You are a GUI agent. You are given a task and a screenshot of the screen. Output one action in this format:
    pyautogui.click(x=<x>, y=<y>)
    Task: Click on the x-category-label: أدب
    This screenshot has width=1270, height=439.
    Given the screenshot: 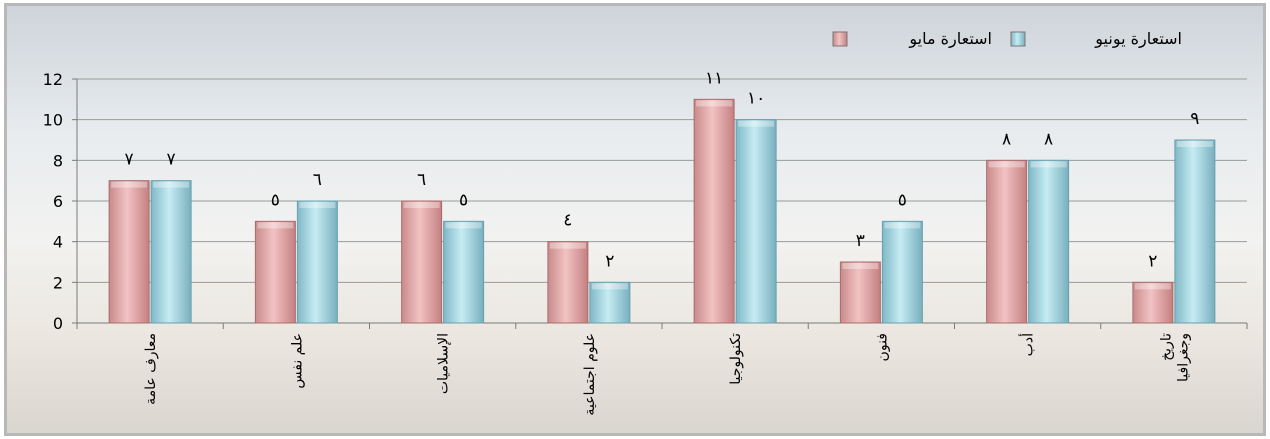 What is the action you would take?
    pyautogui.click(x=1028, y=344)
    